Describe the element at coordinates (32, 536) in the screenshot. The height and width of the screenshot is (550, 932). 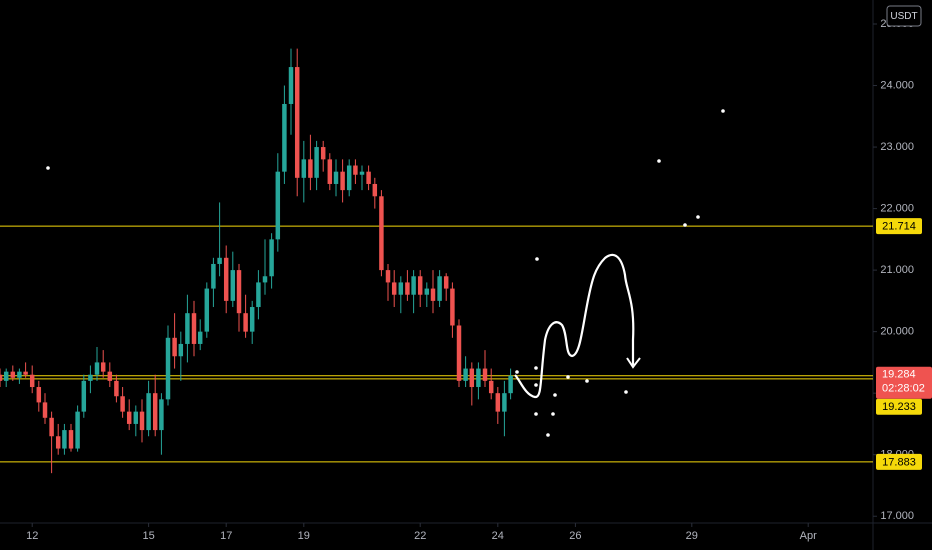
I see `x-tick-label: 12` at that location.